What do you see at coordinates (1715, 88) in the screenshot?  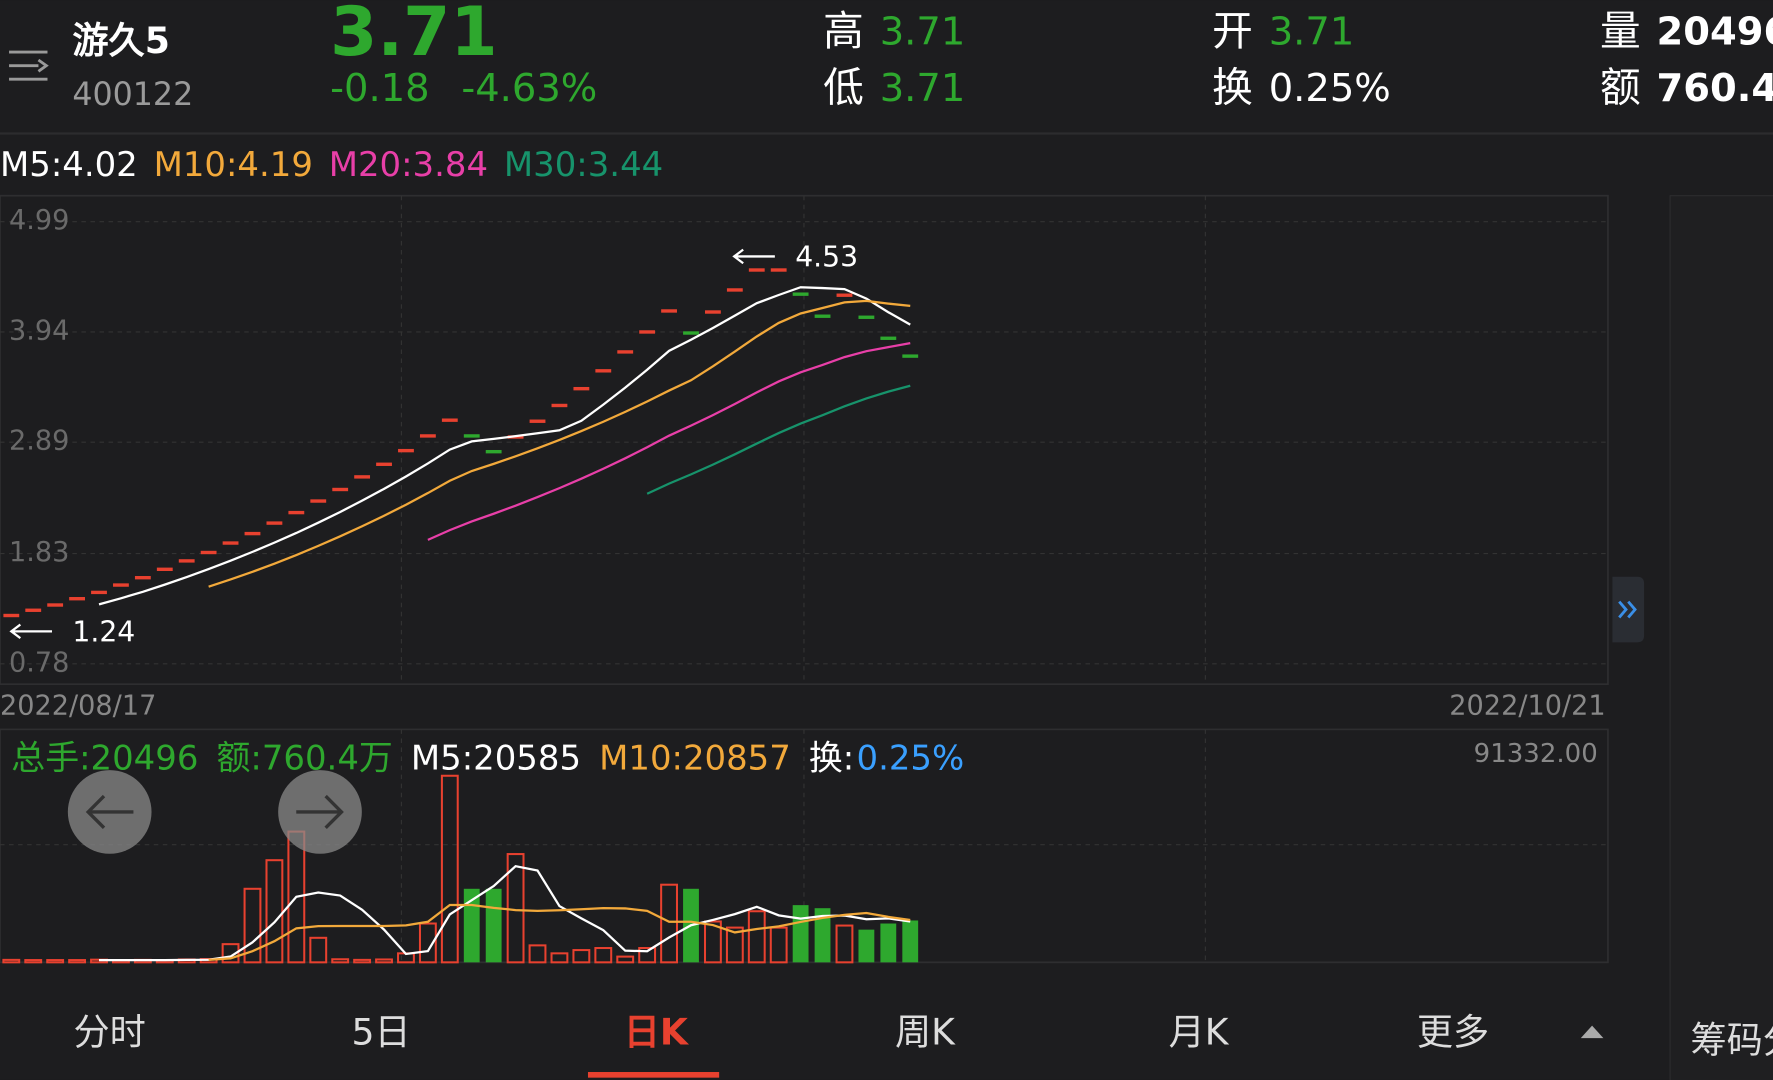 I see `value: 760.4万` at bounding box center [1715, 88].